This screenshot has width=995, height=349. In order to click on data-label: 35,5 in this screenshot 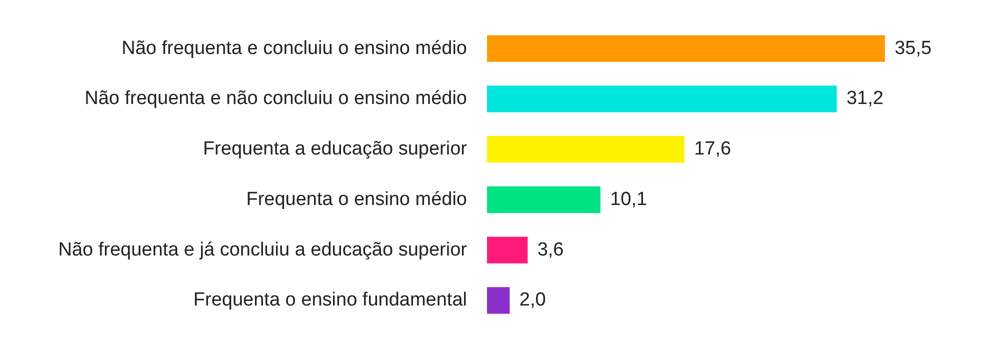, I will do `click(913, 48)`.